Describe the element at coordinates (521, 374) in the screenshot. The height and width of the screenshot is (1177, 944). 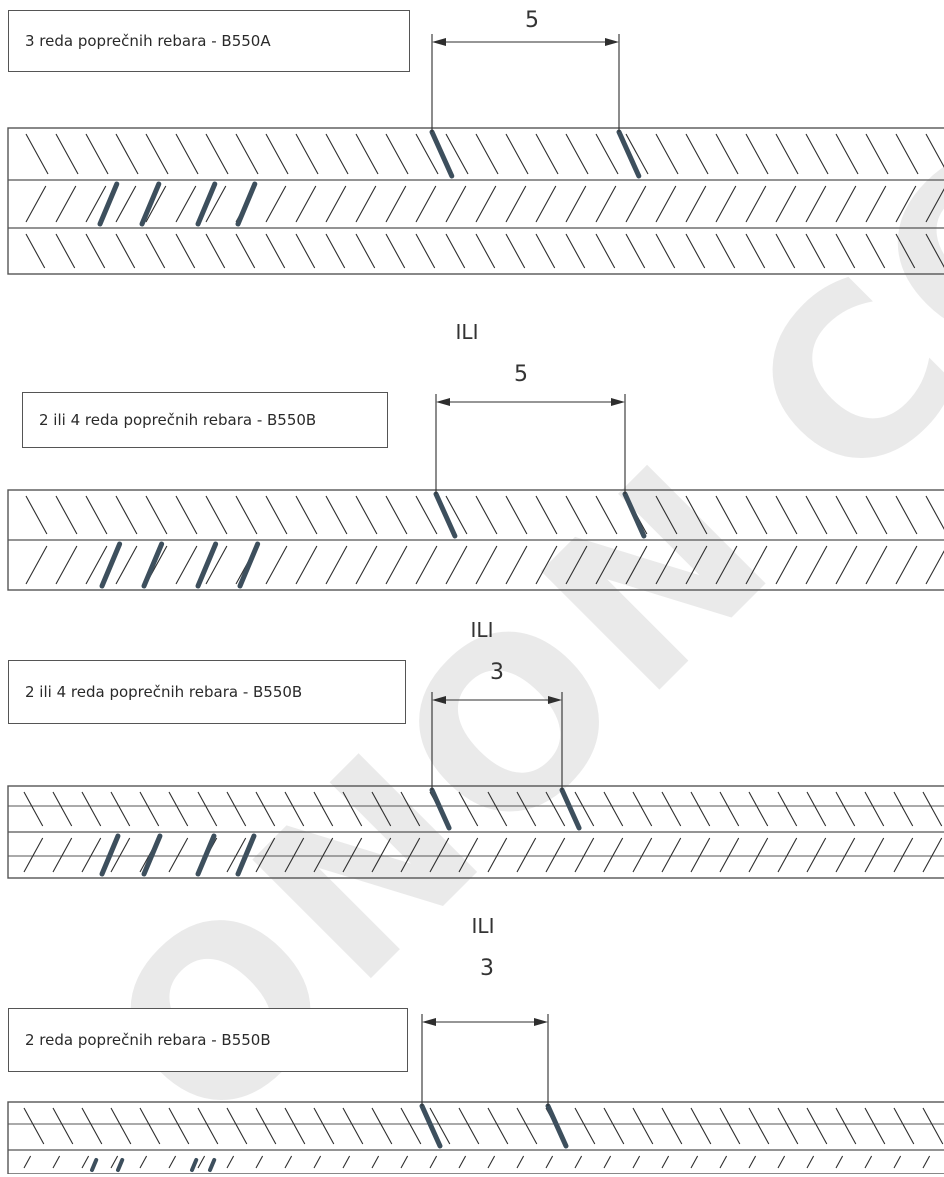
I see `diagram-2-dimension-value: 5` at that location.